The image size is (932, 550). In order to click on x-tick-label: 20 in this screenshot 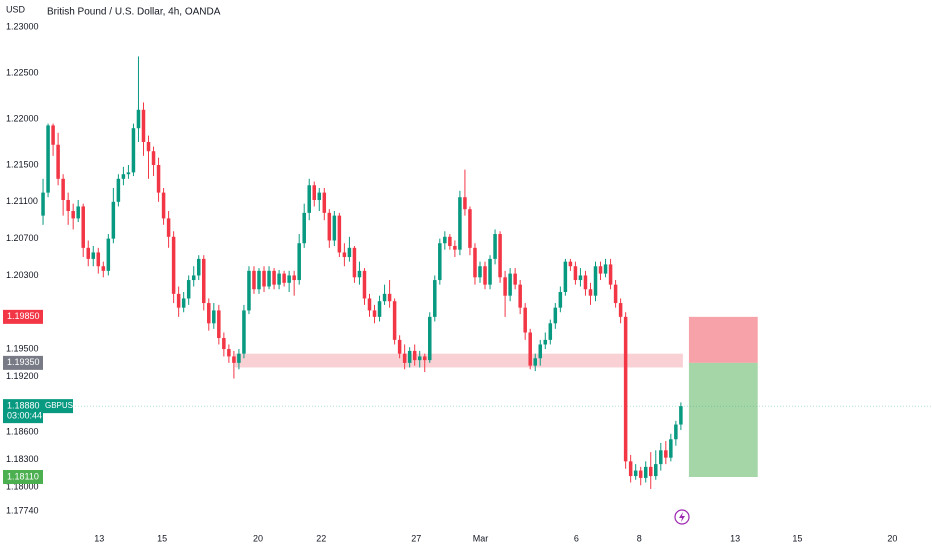, I will do `click(892, 538)`.